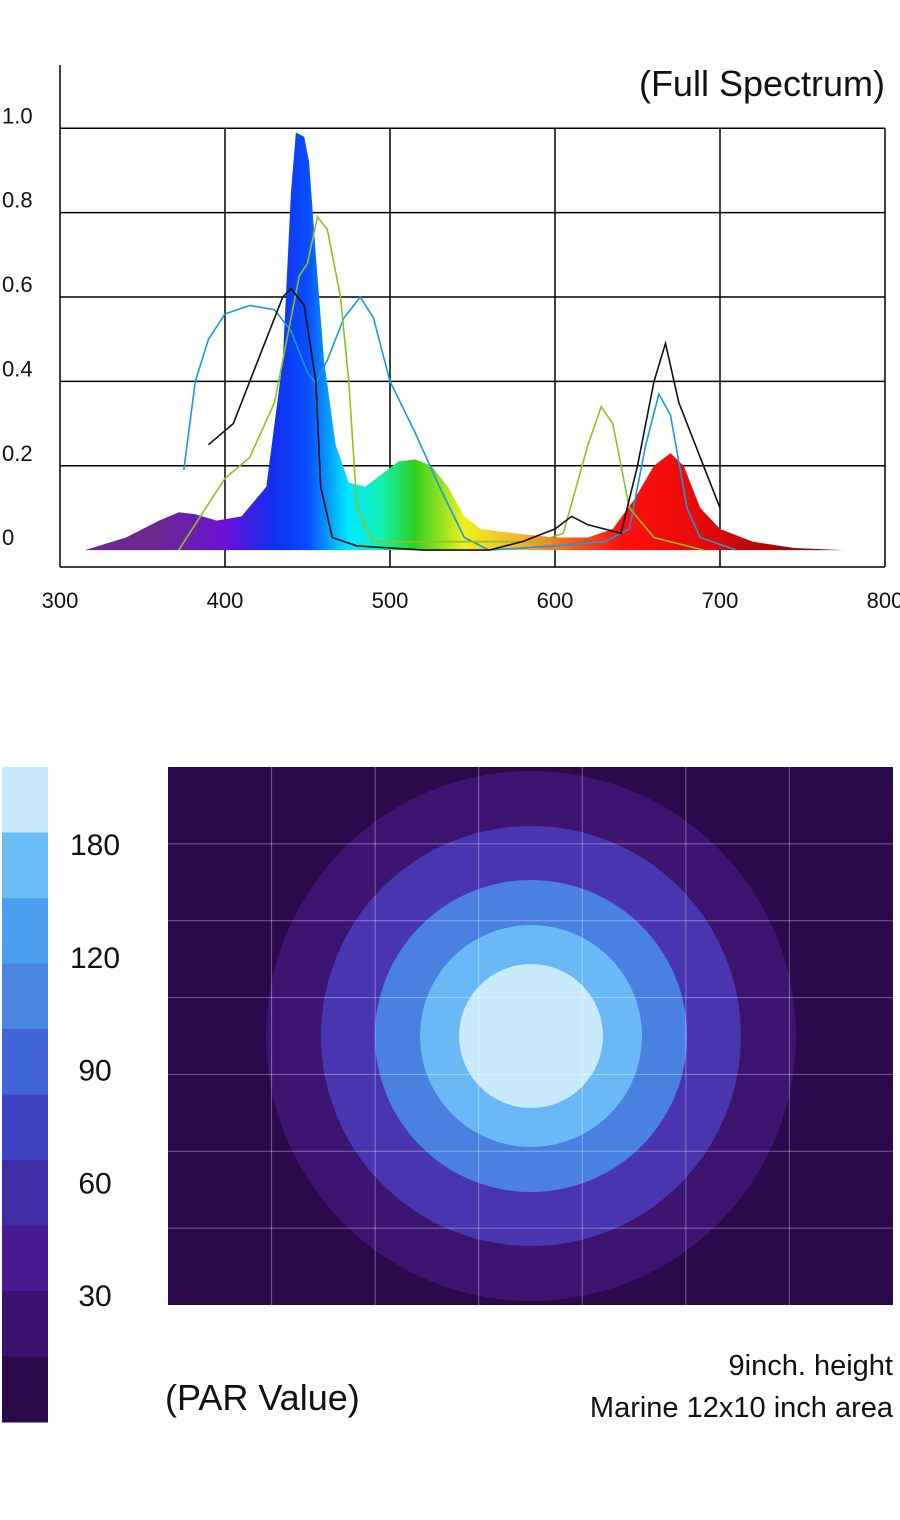  I want to click on y-tick-label: 0.6, so click(17, 284).